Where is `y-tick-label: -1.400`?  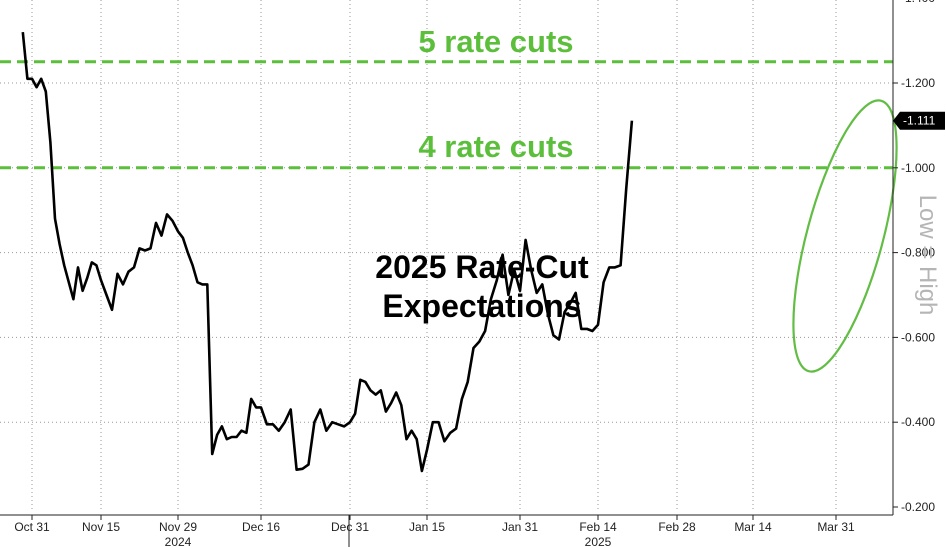 y-tick-label: -1.400 is located at coordinates (918, 2).